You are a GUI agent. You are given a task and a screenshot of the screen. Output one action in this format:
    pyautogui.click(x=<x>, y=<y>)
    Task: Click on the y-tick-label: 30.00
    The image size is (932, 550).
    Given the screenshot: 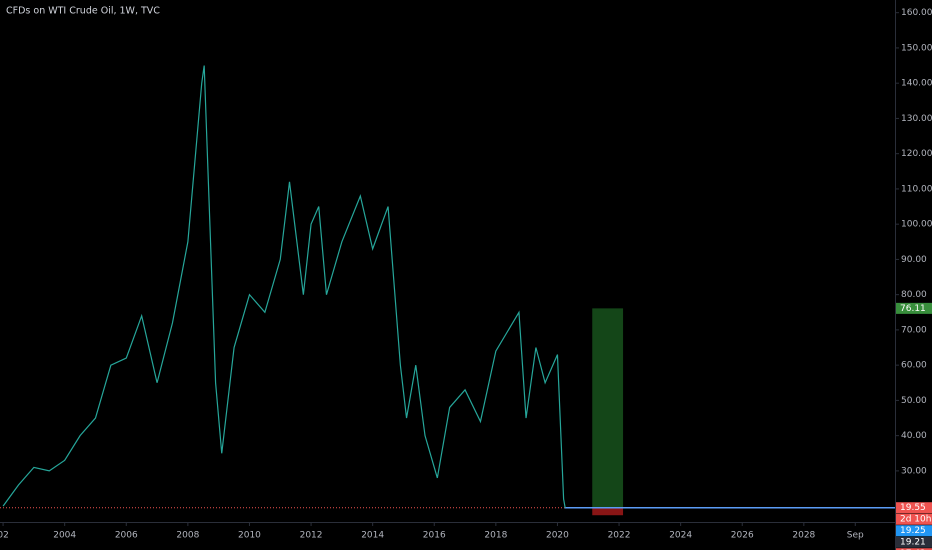 What is the action you would take?
    pyautogui.click(x=914, y=471)
    